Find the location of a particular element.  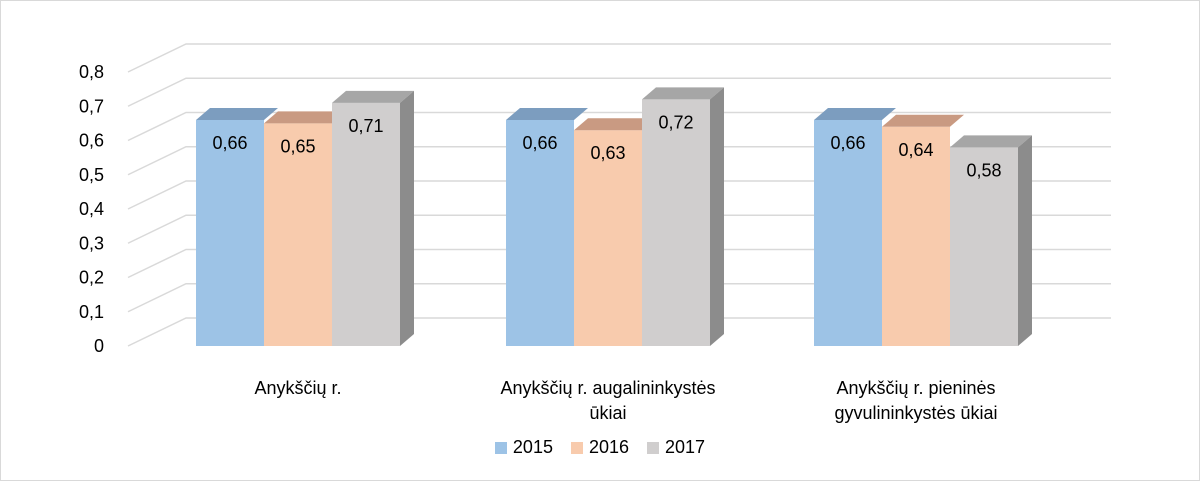

legend-label: 2015 is located at coordinates (532, 447).